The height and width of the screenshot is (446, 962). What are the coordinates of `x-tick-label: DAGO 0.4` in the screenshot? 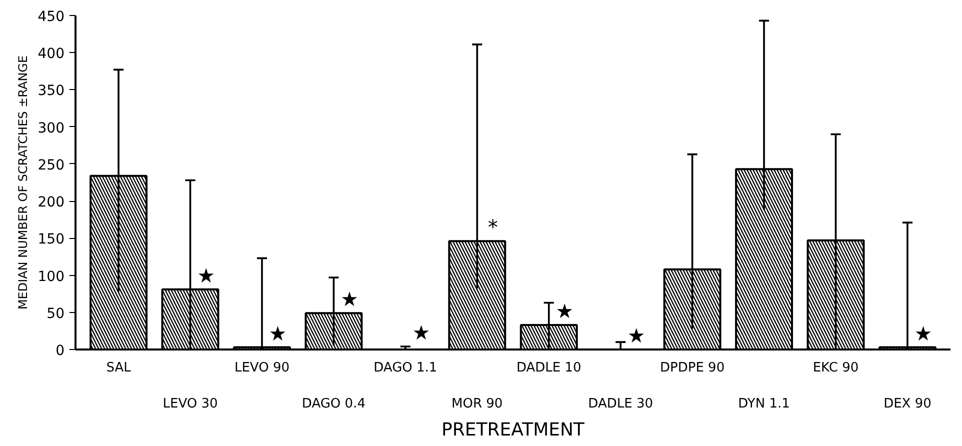 It's located at (334, 404).